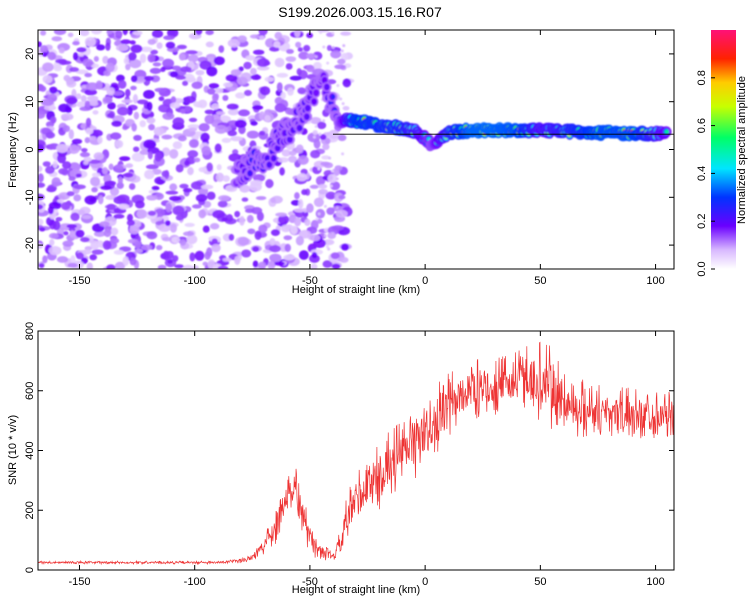  Describe the element at coordinates (30, 510) in the screenshot. I see `y-tick-label: 200` at that location.